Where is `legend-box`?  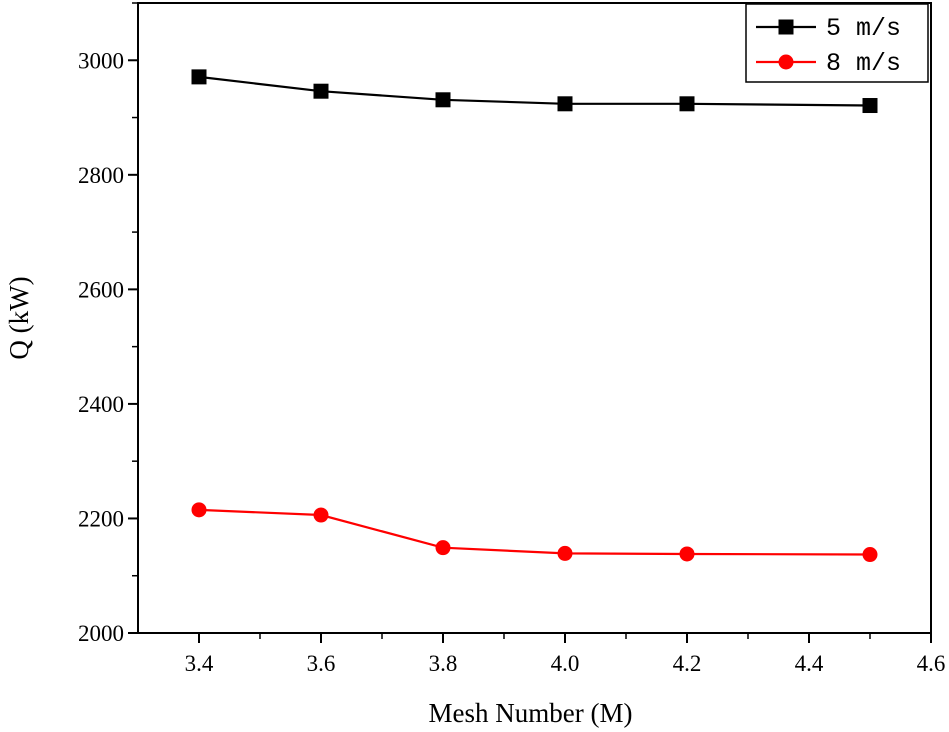
legend-box is located at coordinates (837, 43).